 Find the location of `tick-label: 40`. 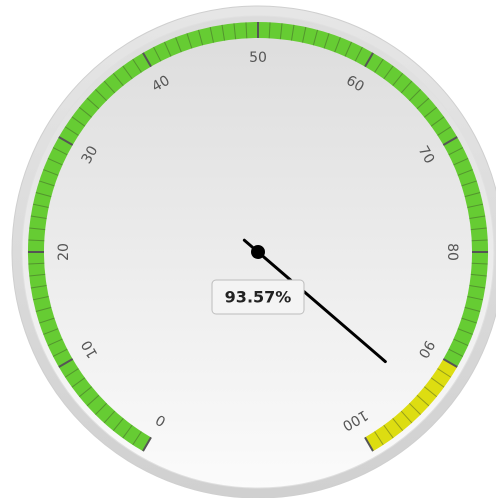

tick-label: 40 is located at coordinates (160, 84).